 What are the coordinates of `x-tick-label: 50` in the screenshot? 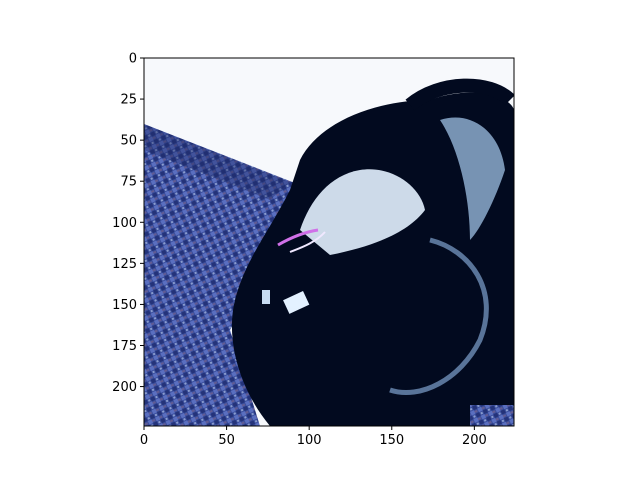 It's located at (226, 440).